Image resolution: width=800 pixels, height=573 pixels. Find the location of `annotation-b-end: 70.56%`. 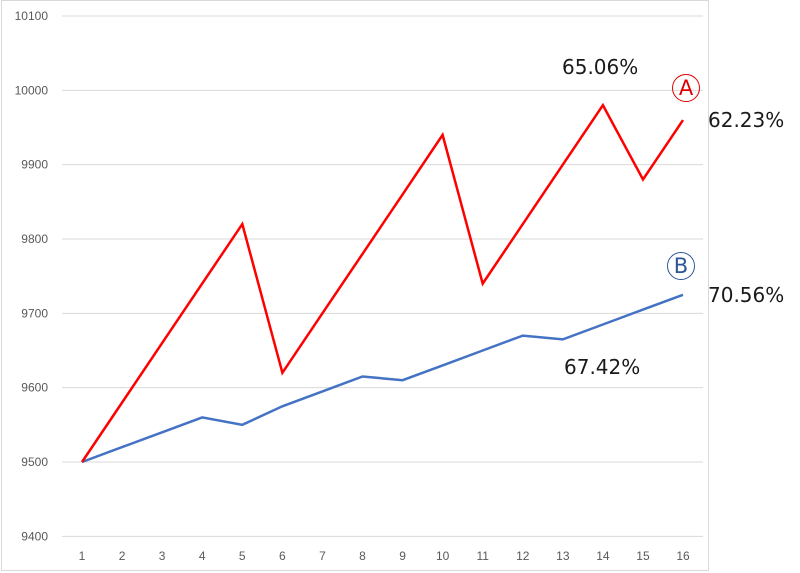

annotation-b-end: 70.56% is located at coordinates (746, 295).